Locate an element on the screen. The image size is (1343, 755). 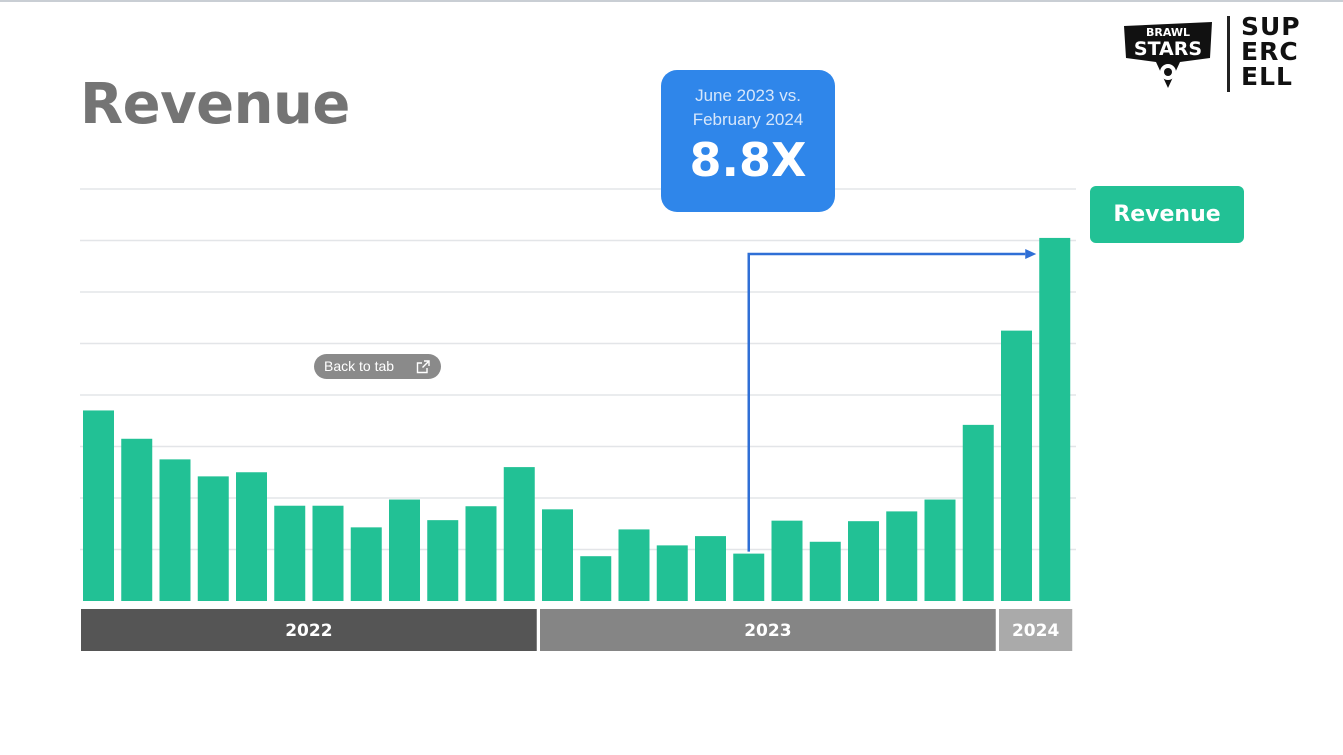
logo-divider is located at coordinates (1228, 54).